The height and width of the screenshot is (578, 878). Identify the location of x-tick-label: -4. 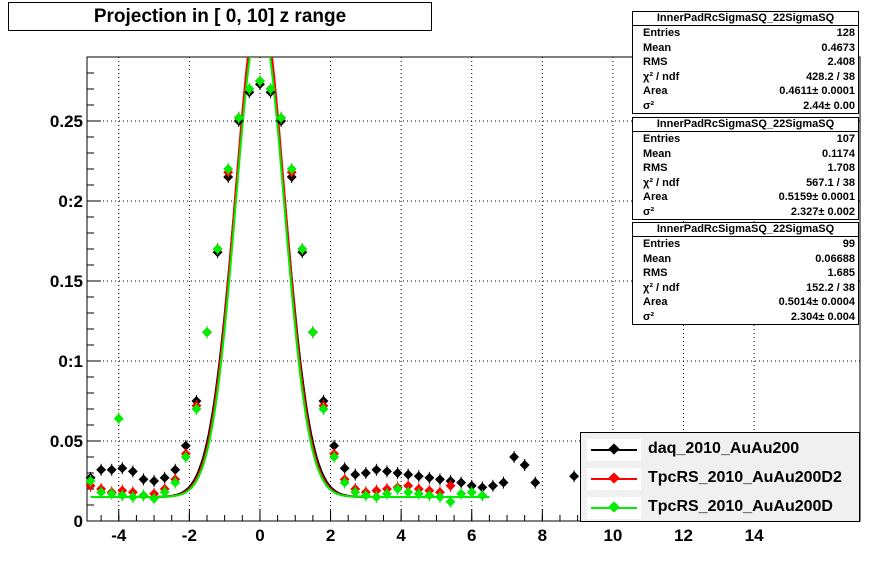
(119, 535).